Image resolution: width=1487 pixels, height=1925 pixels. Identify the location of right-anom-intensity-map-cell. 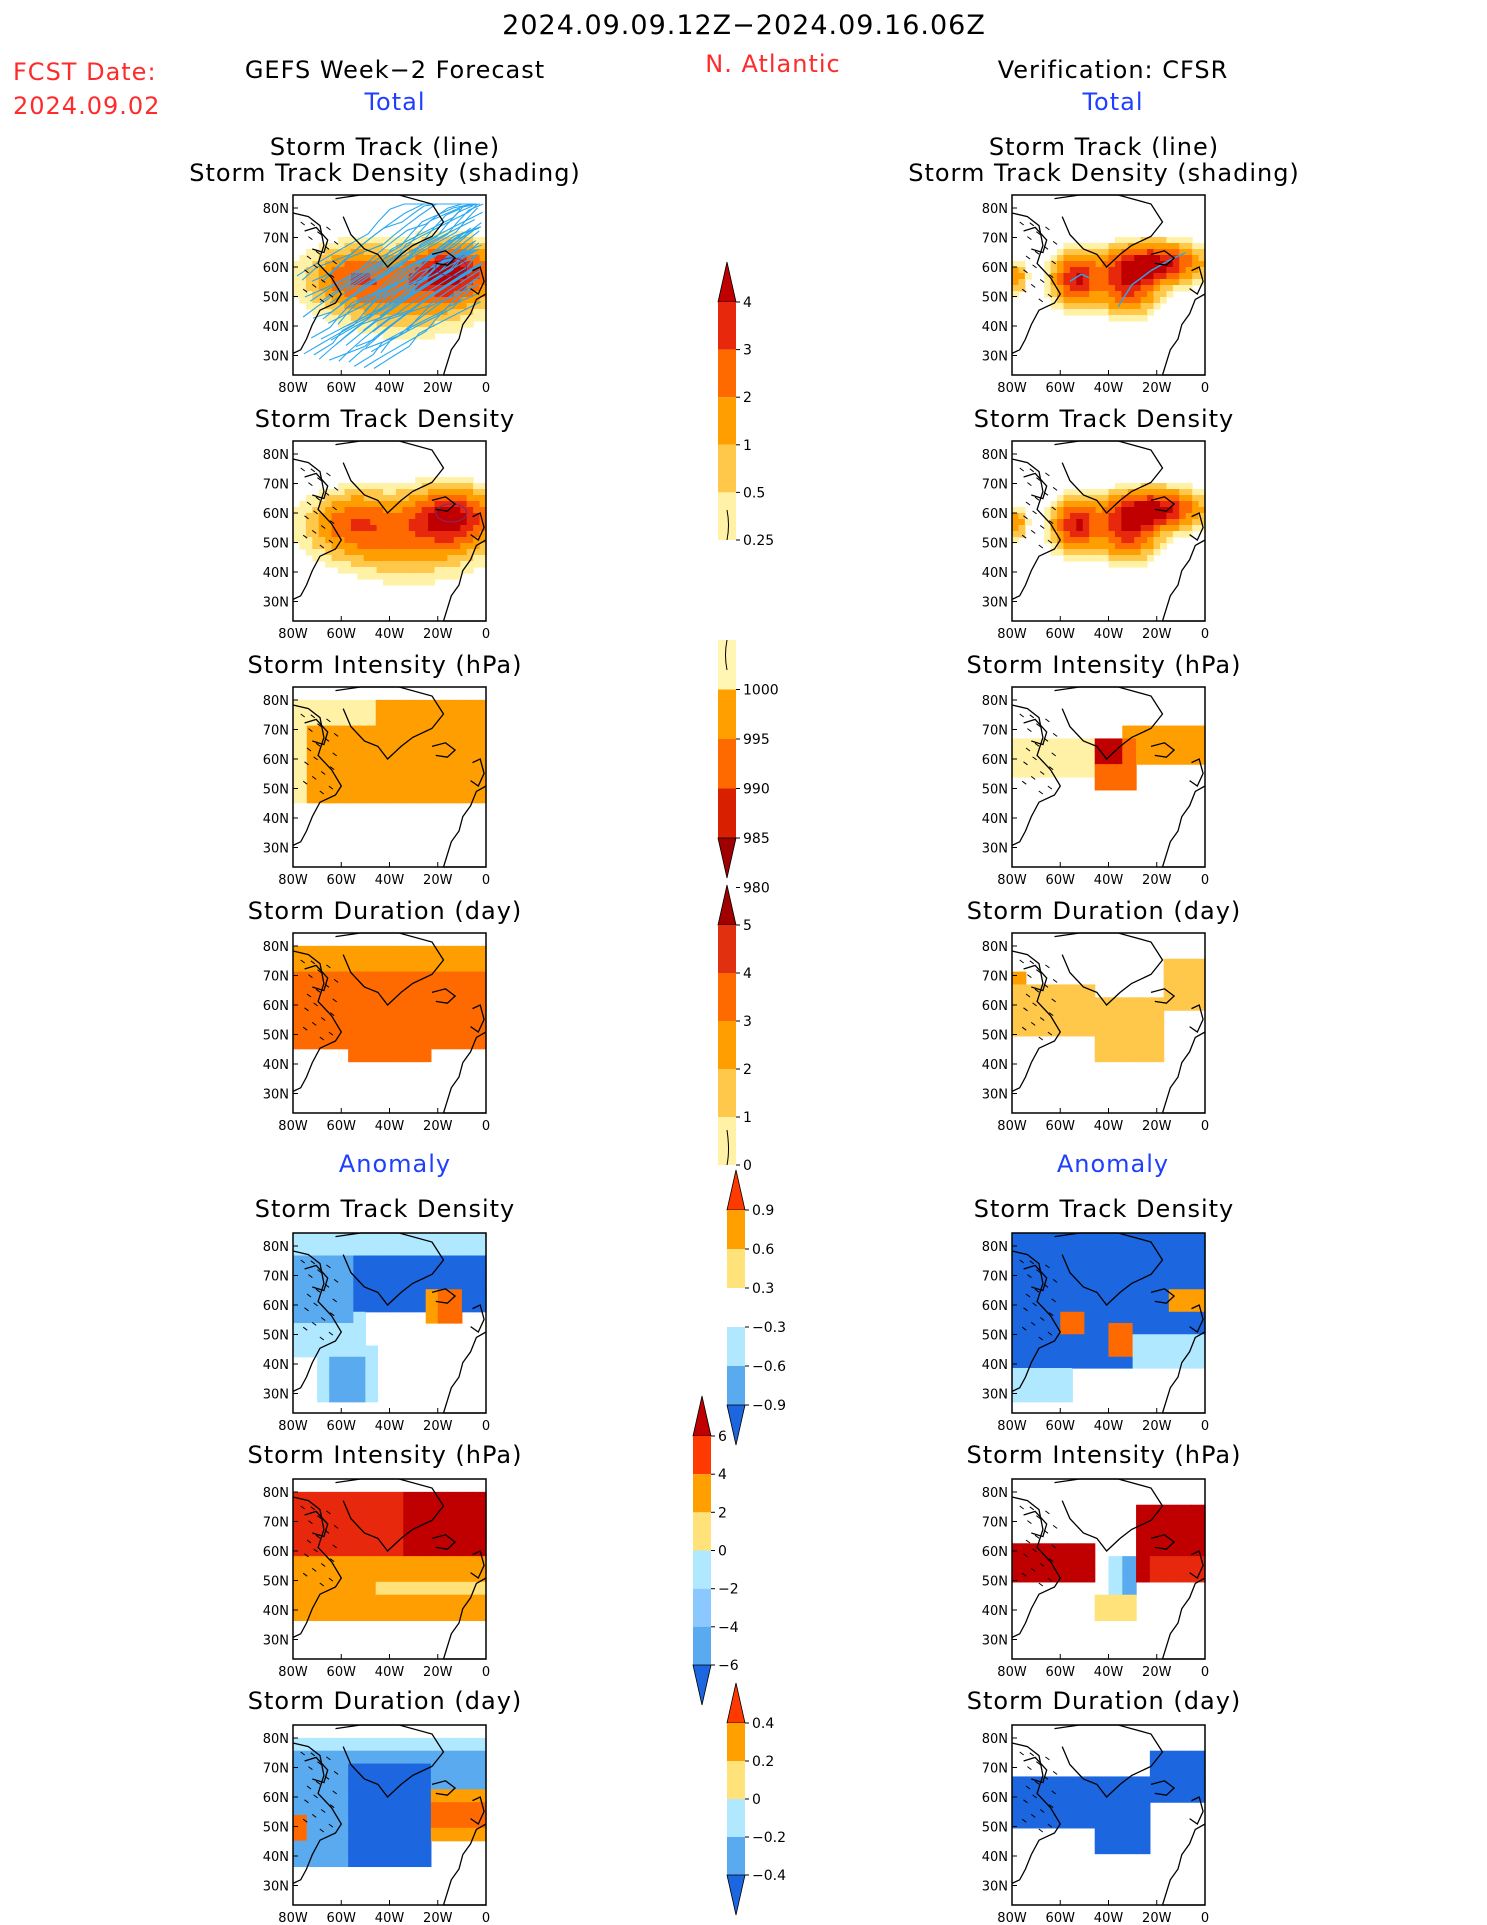
(1171, 1511).